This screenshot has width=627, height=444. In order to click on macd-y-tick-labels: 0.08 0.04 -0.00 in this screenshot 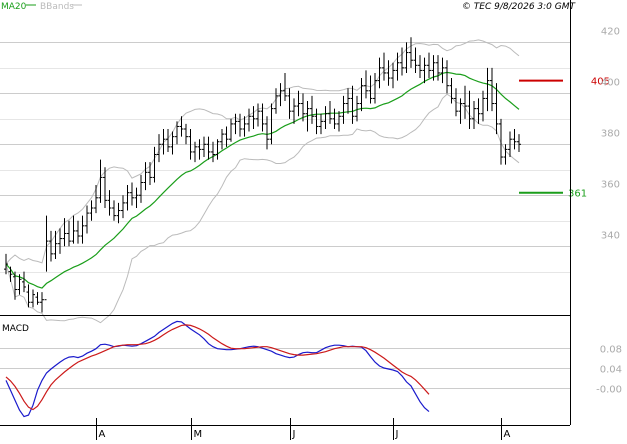, I will do `click(609, 370)`.